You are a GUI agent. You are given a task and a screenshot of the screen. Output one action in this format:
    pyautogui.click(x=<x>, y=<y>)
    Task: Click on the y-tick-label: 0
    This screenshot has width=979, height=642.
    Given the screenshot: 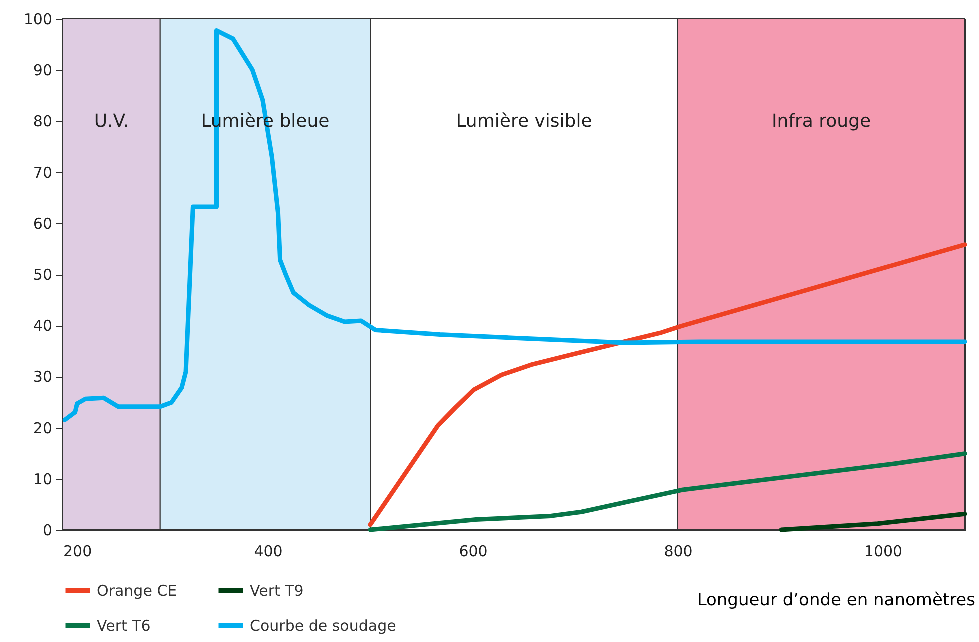 What is the action you would take?
    pyautogui.click(x=47, y=531)
    